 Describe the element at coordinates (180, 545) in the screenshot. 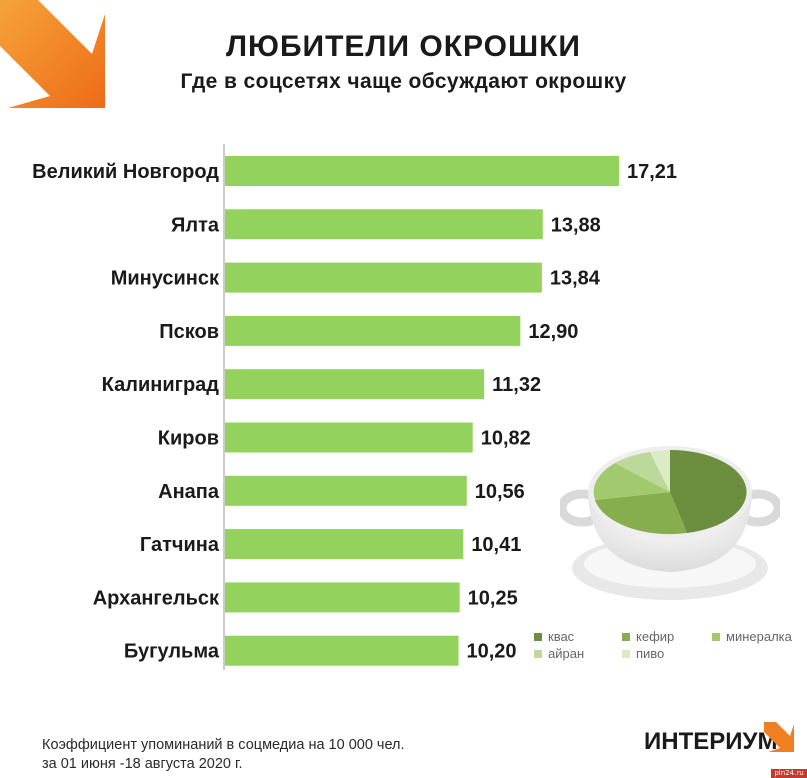

I see `category-label: Гатчина` at that location.